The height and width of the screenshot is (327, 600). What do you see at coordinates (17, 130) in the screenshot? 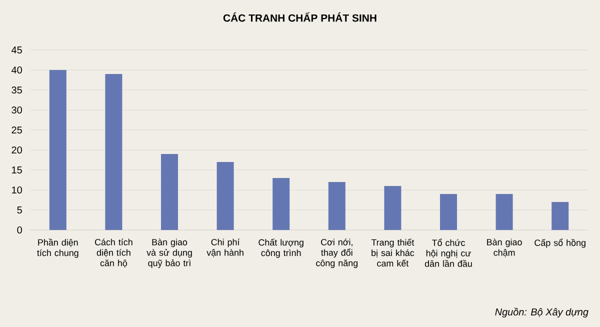
I see `y-tick-label: 25` at bounding box center [17, 130].